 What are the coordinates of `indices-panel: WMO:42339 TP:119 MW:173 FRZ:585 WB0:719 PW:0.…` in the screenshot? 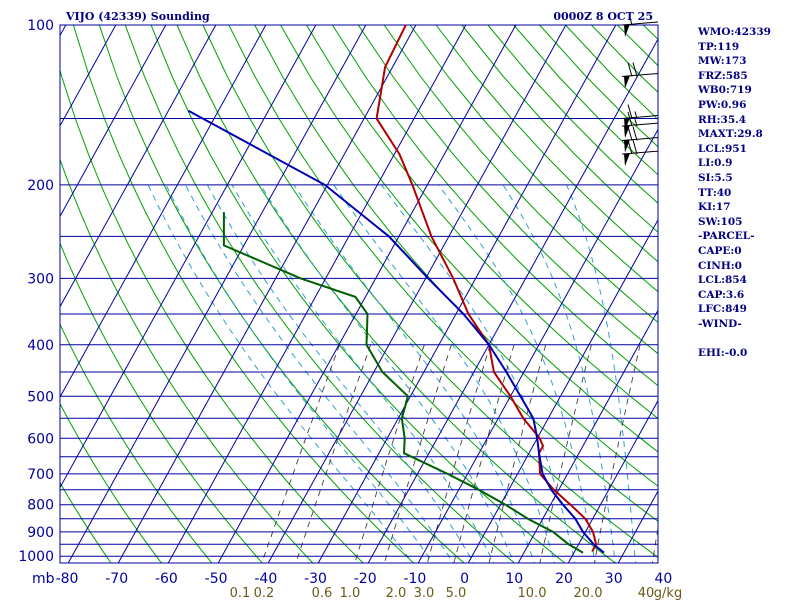 It's located at (748, 193).